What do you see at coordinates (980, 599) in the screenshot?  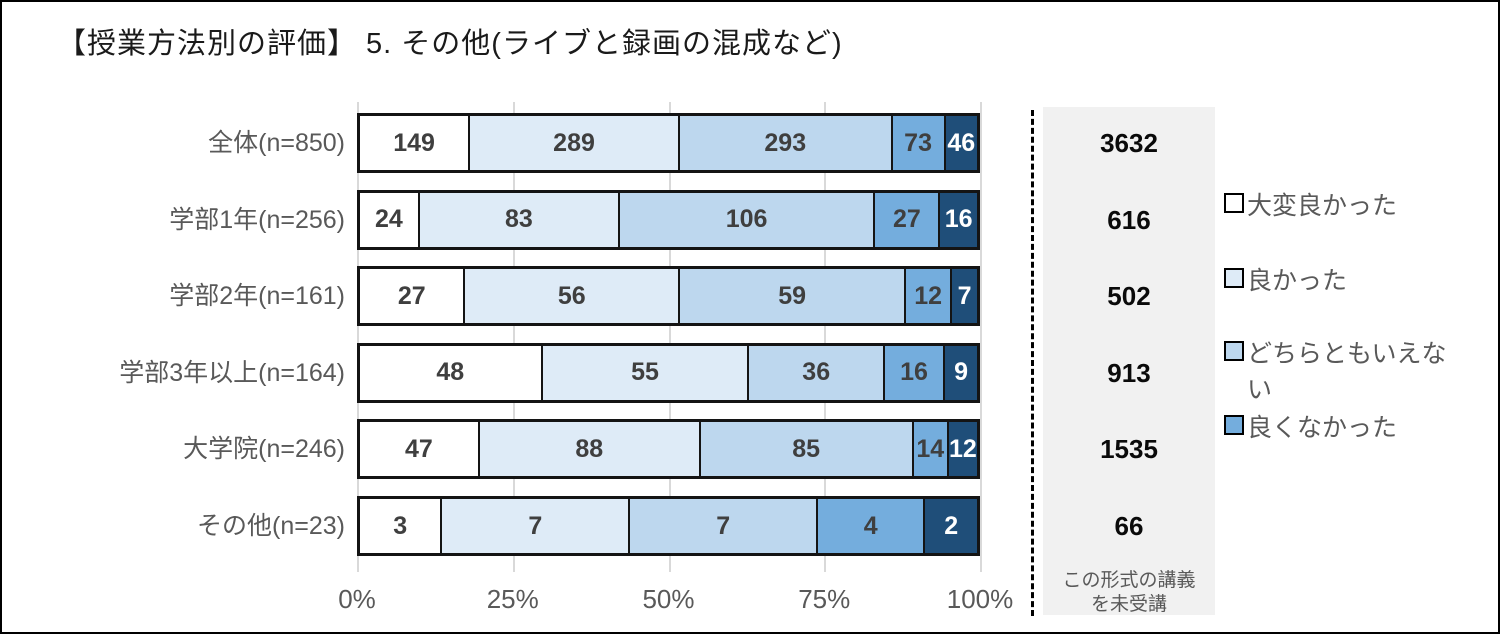 I see `x-axis-tick-label: 100%` at bounding box center [980, 599].